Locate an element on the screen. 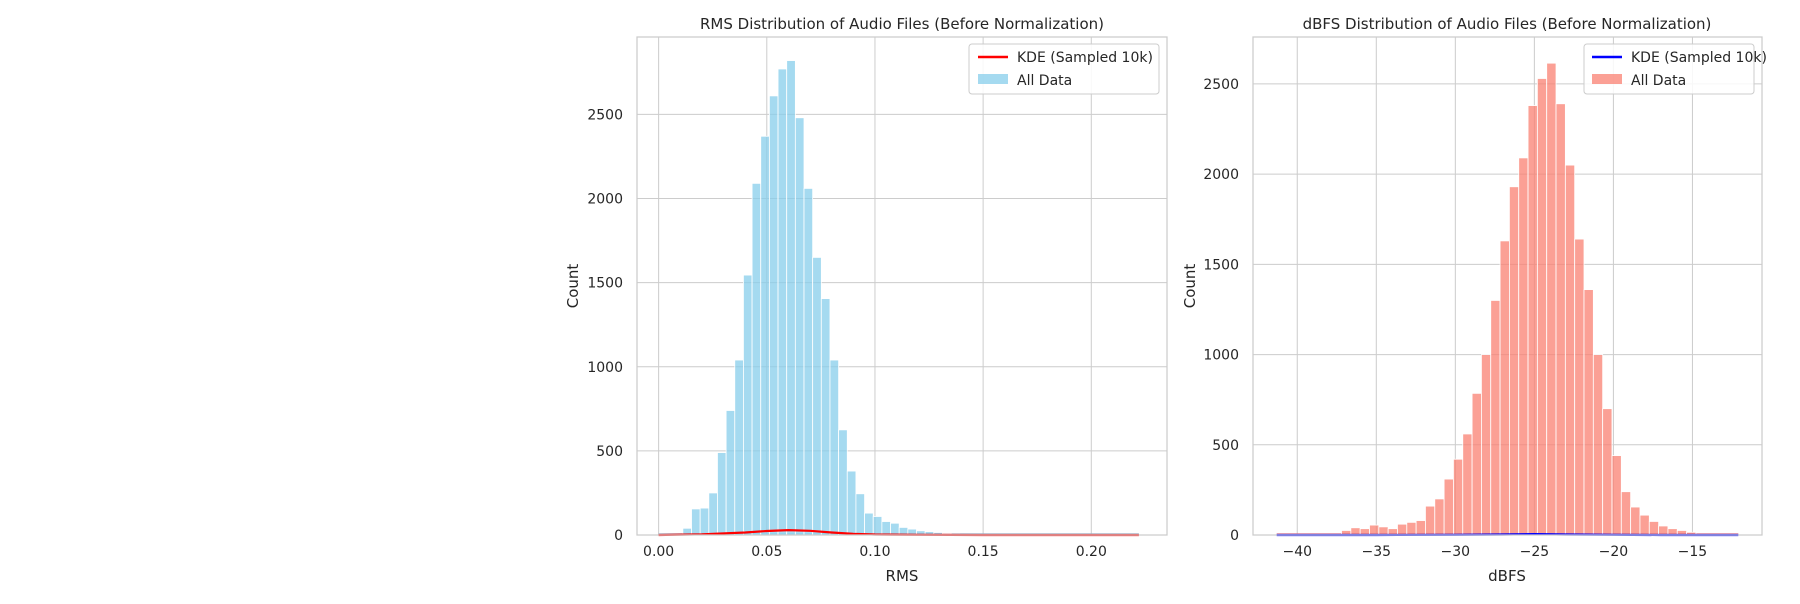  dbfs-x-tick-labels: −40 −35 −30 −25 −20 −15 is located at coordinates (1494, 552).